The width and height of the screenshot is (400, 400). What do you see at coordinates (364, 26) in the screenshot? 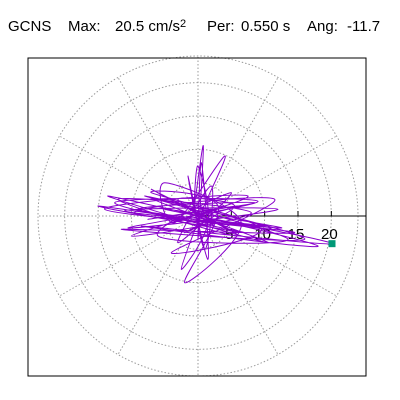
I see `angle-value: -11.7` at bounding box center [364, 26].